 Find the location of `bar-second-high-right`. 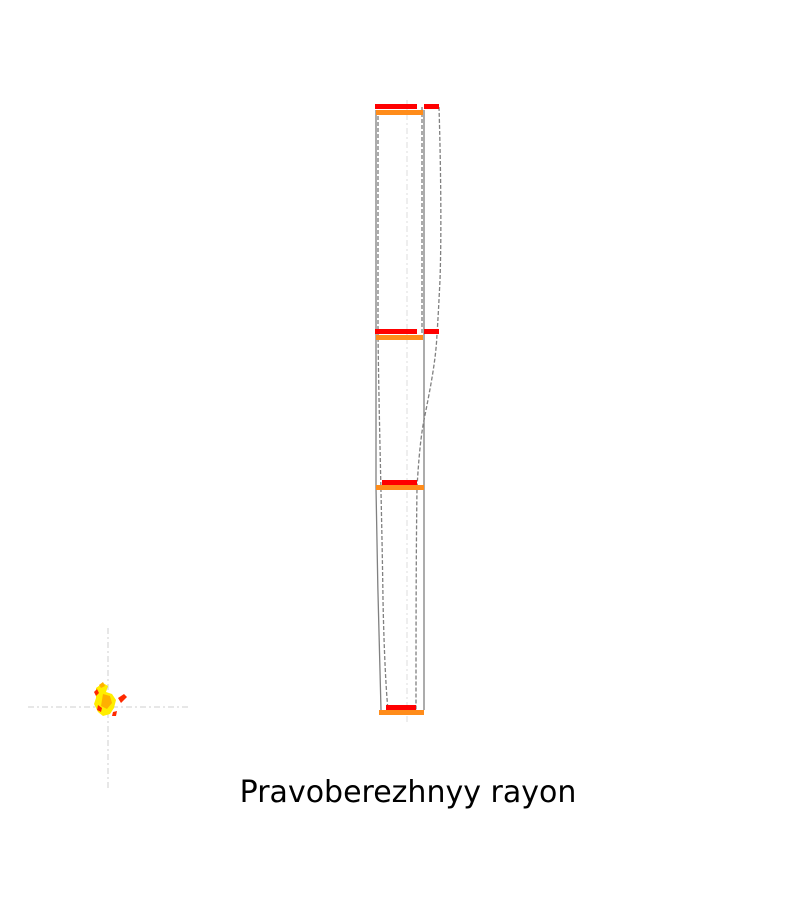

bar-second-high-right is located at coordinates (431, 331).